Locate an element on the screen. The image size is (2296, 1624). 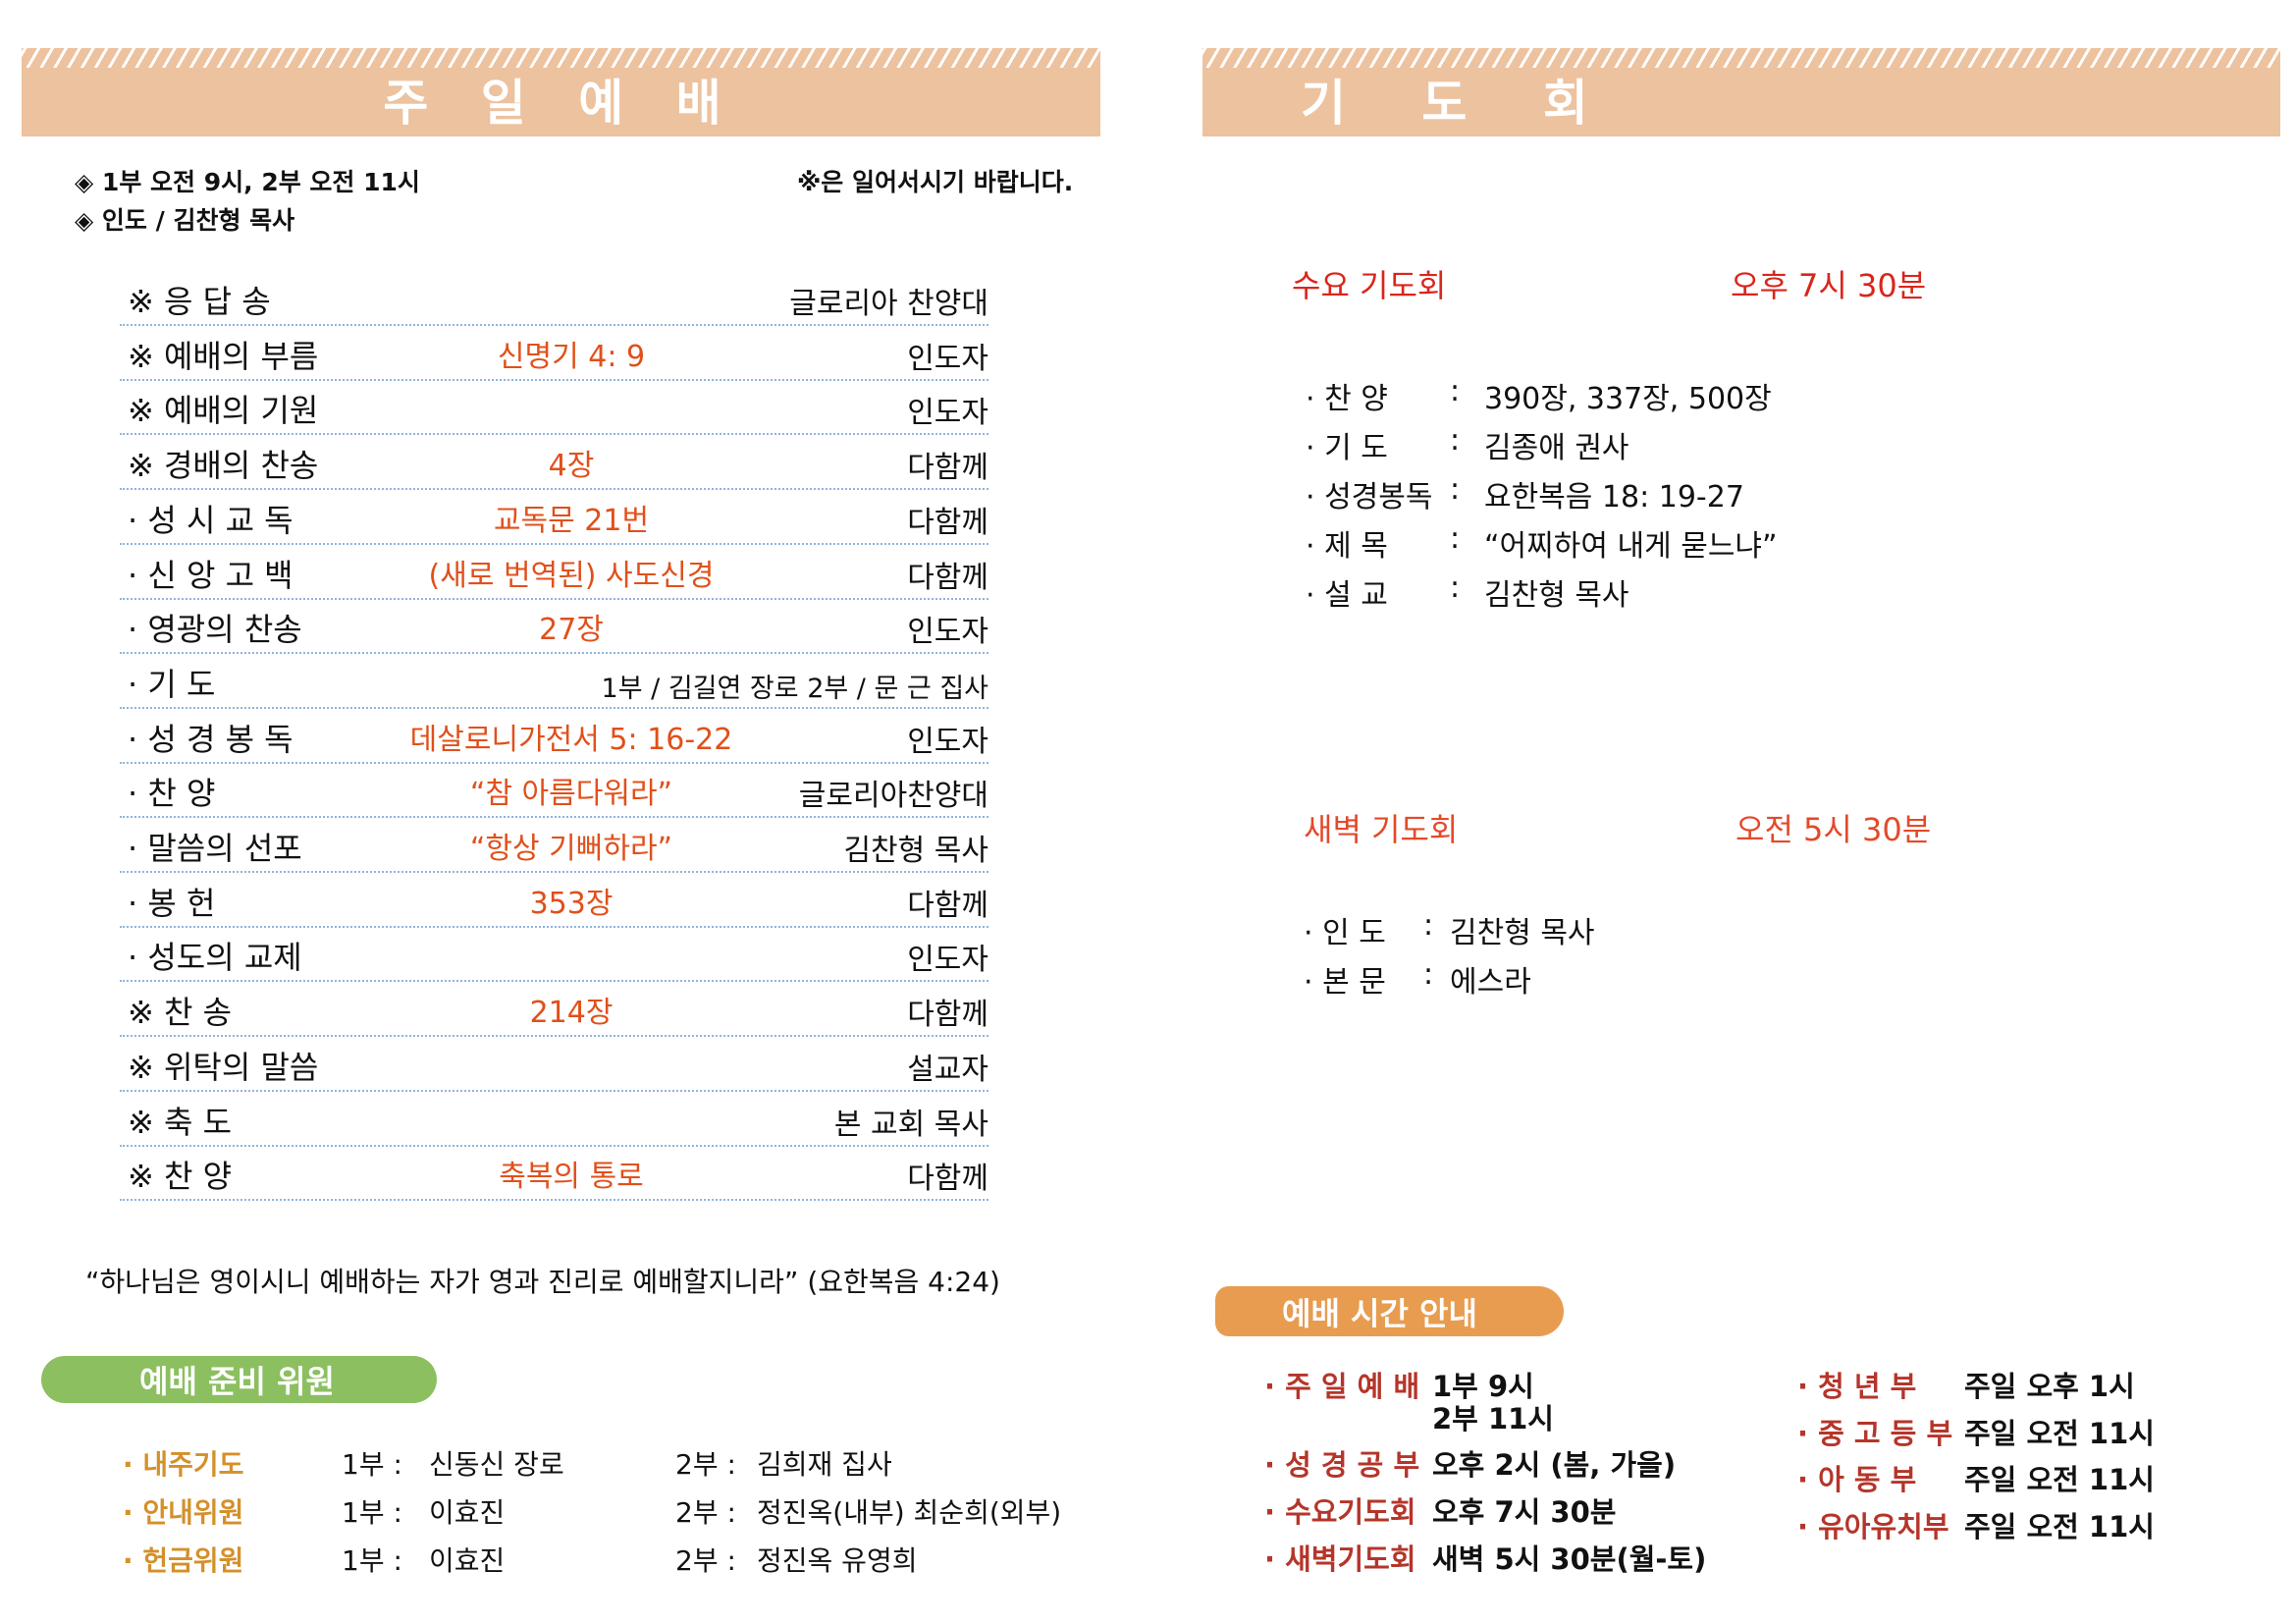
order-row: · 기 도 1부 / 김길연 장로 2부 / 문 근 집사 is located at coordinates (554, 686).